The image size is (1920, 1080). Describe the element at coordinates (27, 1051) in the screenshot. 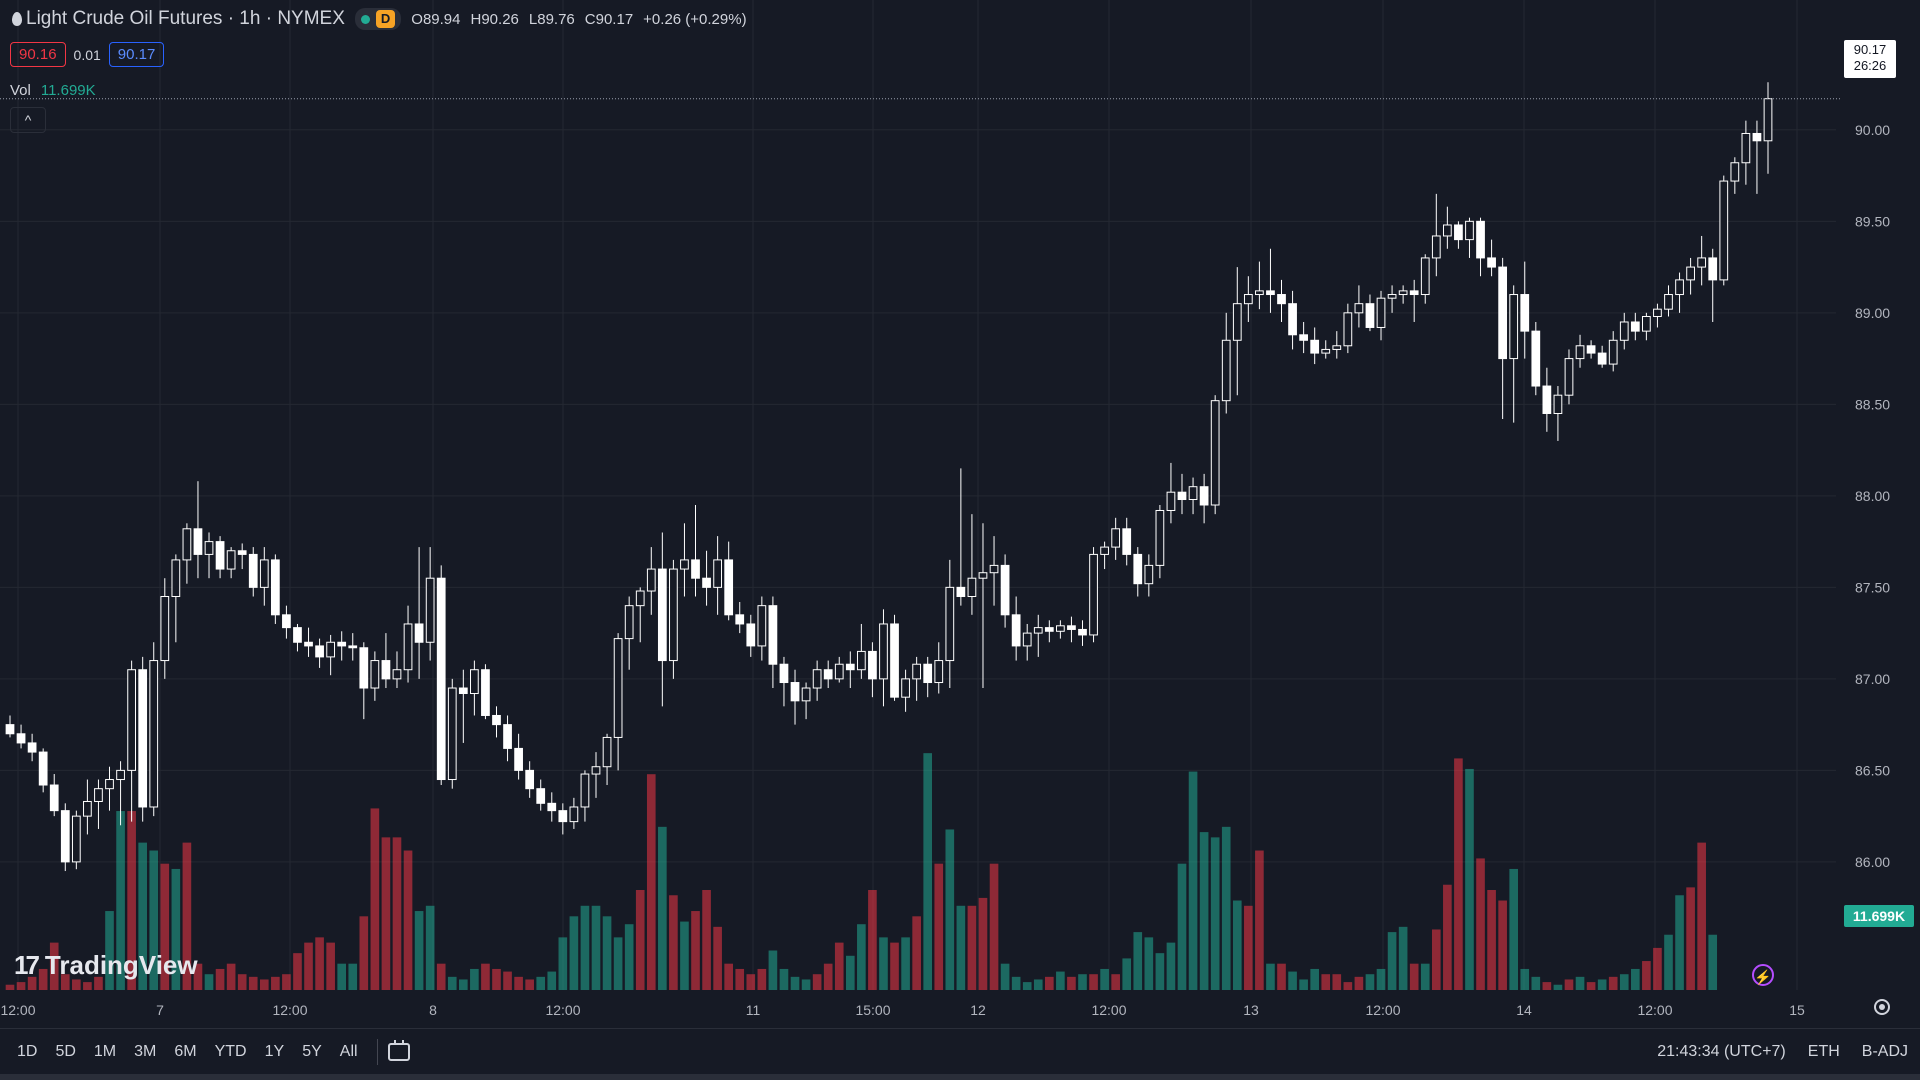

I see `range-1d: 1D` at that location.